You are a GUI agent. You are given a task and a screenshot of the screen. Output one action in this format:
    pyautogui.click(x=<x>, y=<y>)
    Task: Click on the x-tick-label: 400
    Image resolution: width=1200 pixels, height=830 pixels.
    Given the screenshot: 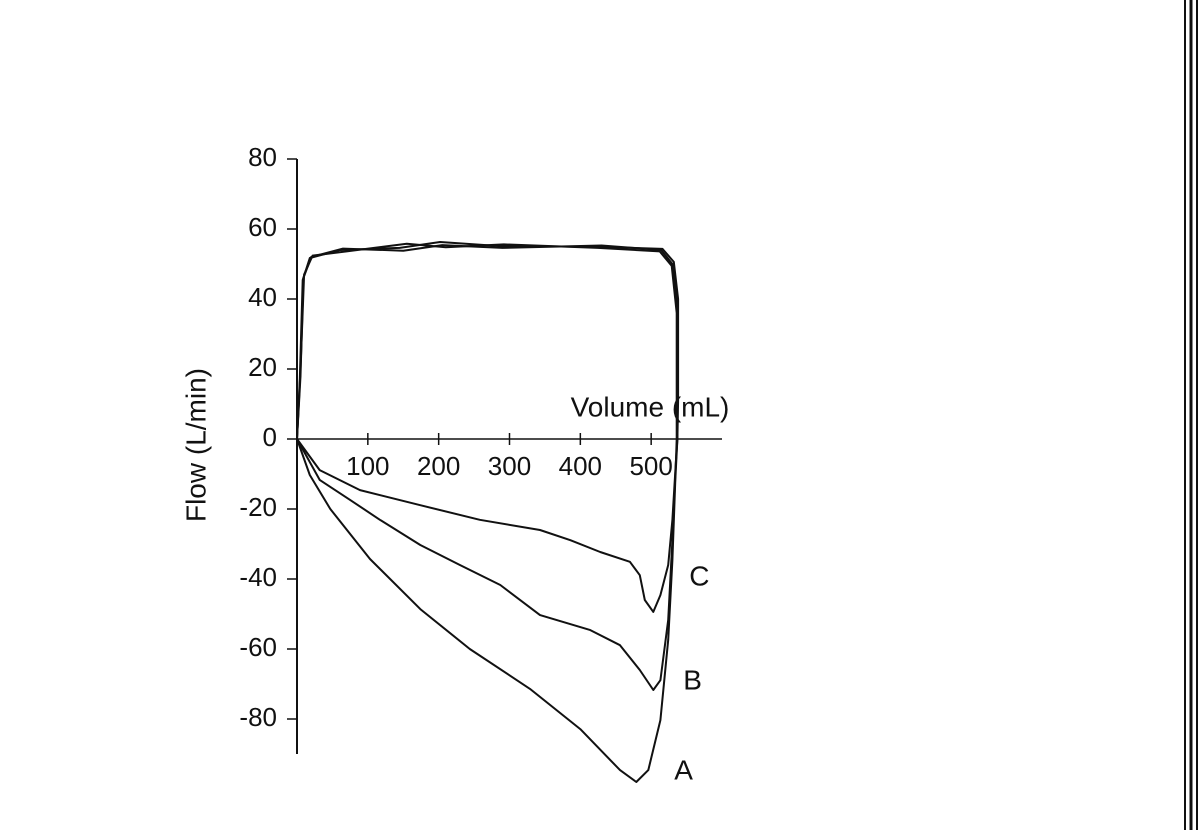 What is the action you would take?
    pyautogui.click(x=580, y=466)
    